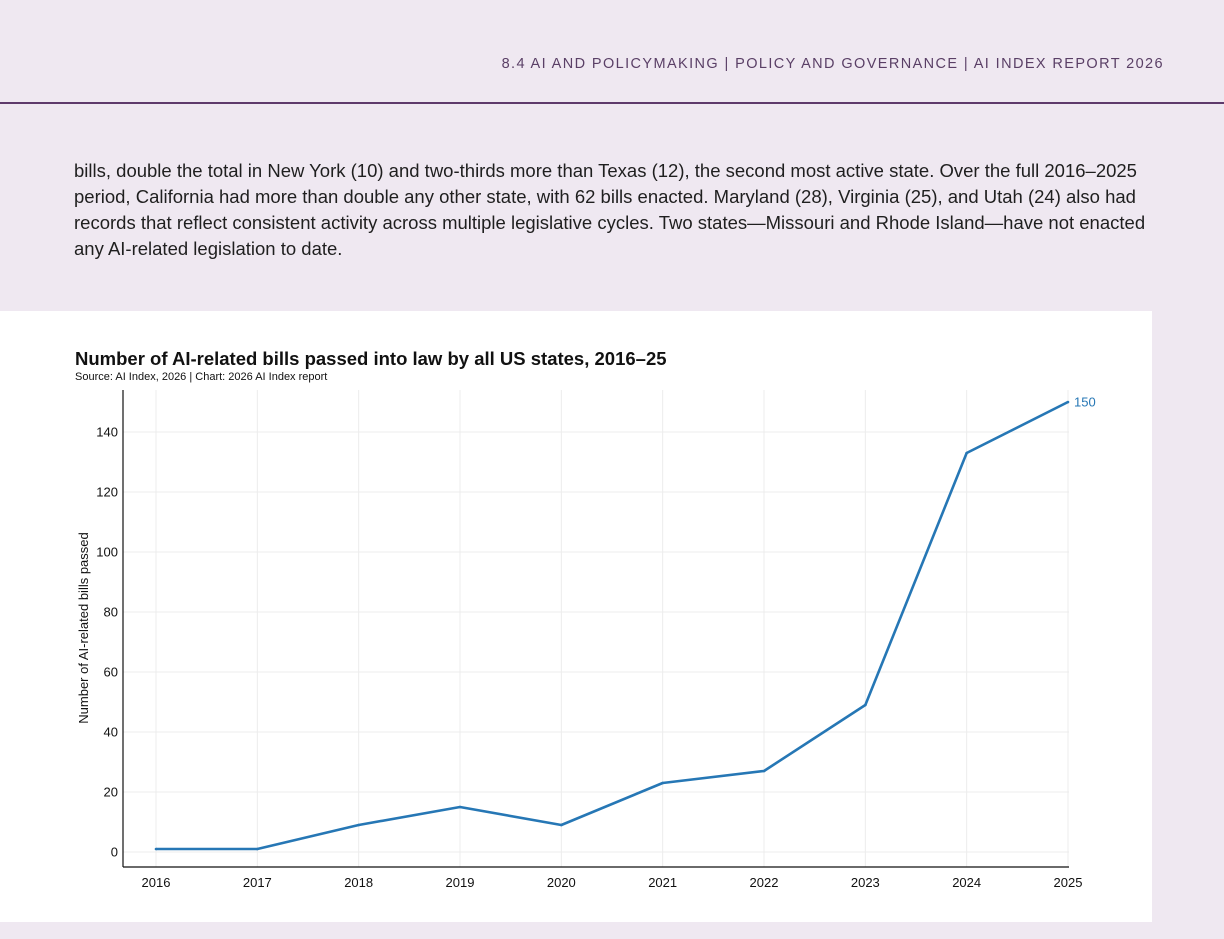  What do you see at coordinates (966, 882) in the screenshot?
I see `x-tick-label: 2024` at bounding box center [966, 882].